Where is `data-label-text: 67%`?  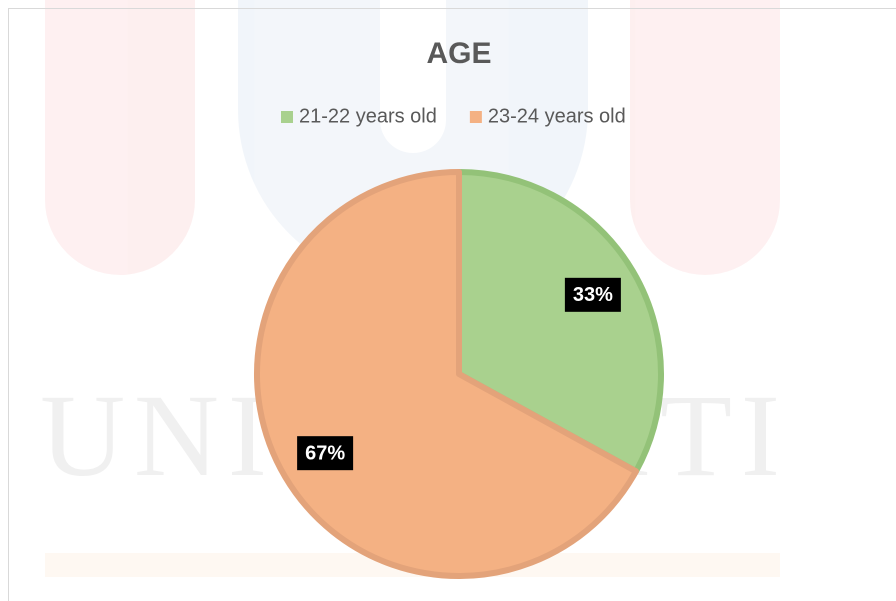 data-label-text: 67% is located at coordinates (325, 453).